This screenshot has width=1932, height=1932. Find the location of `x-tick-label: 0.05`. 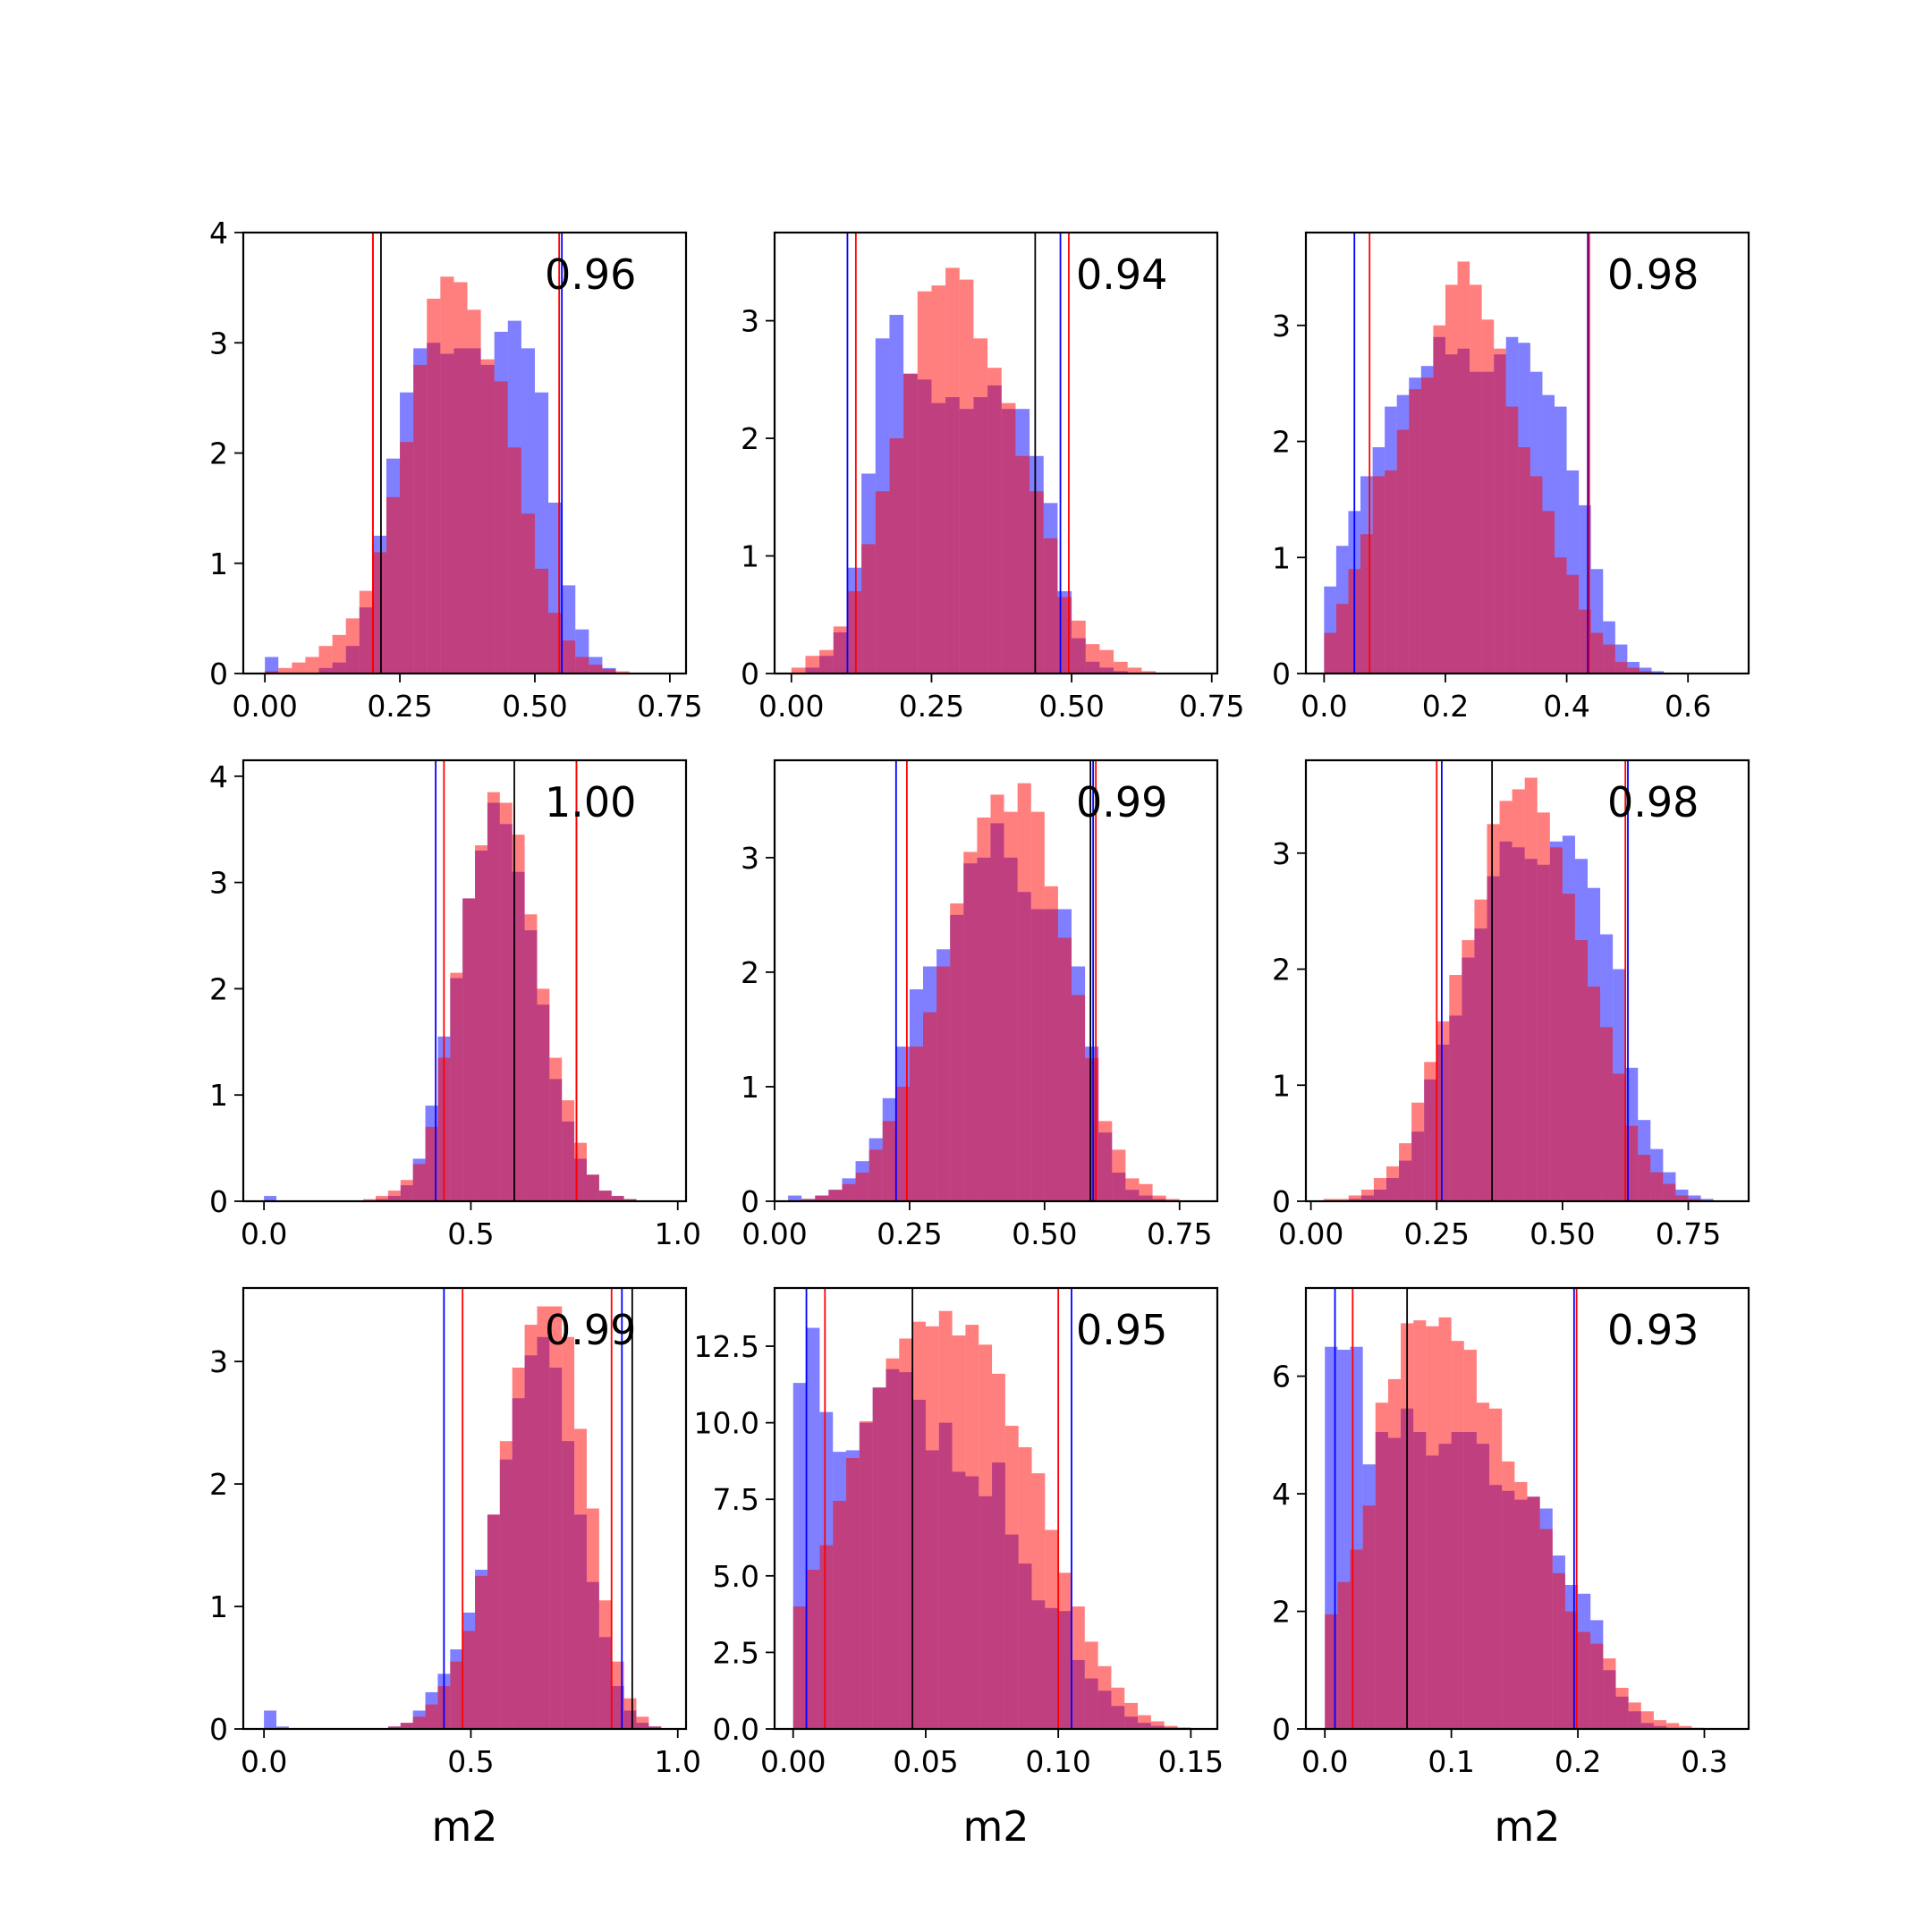

x-tick-label: 0.05 is located at coordinates (925, 1761).